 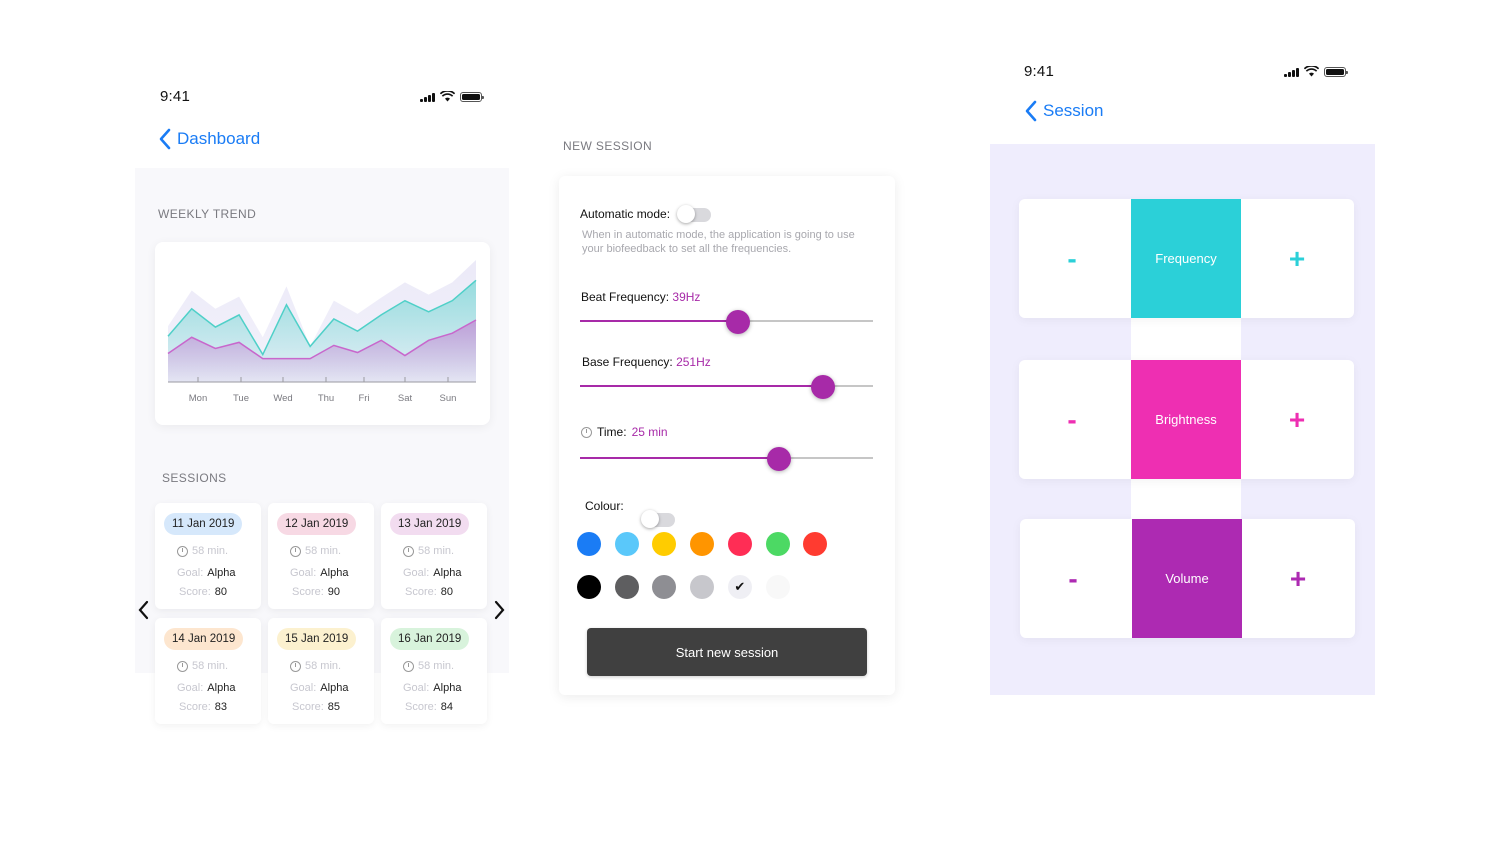 I want to click on new-session-title: NEW SESSION, so click(x=608, y=146).